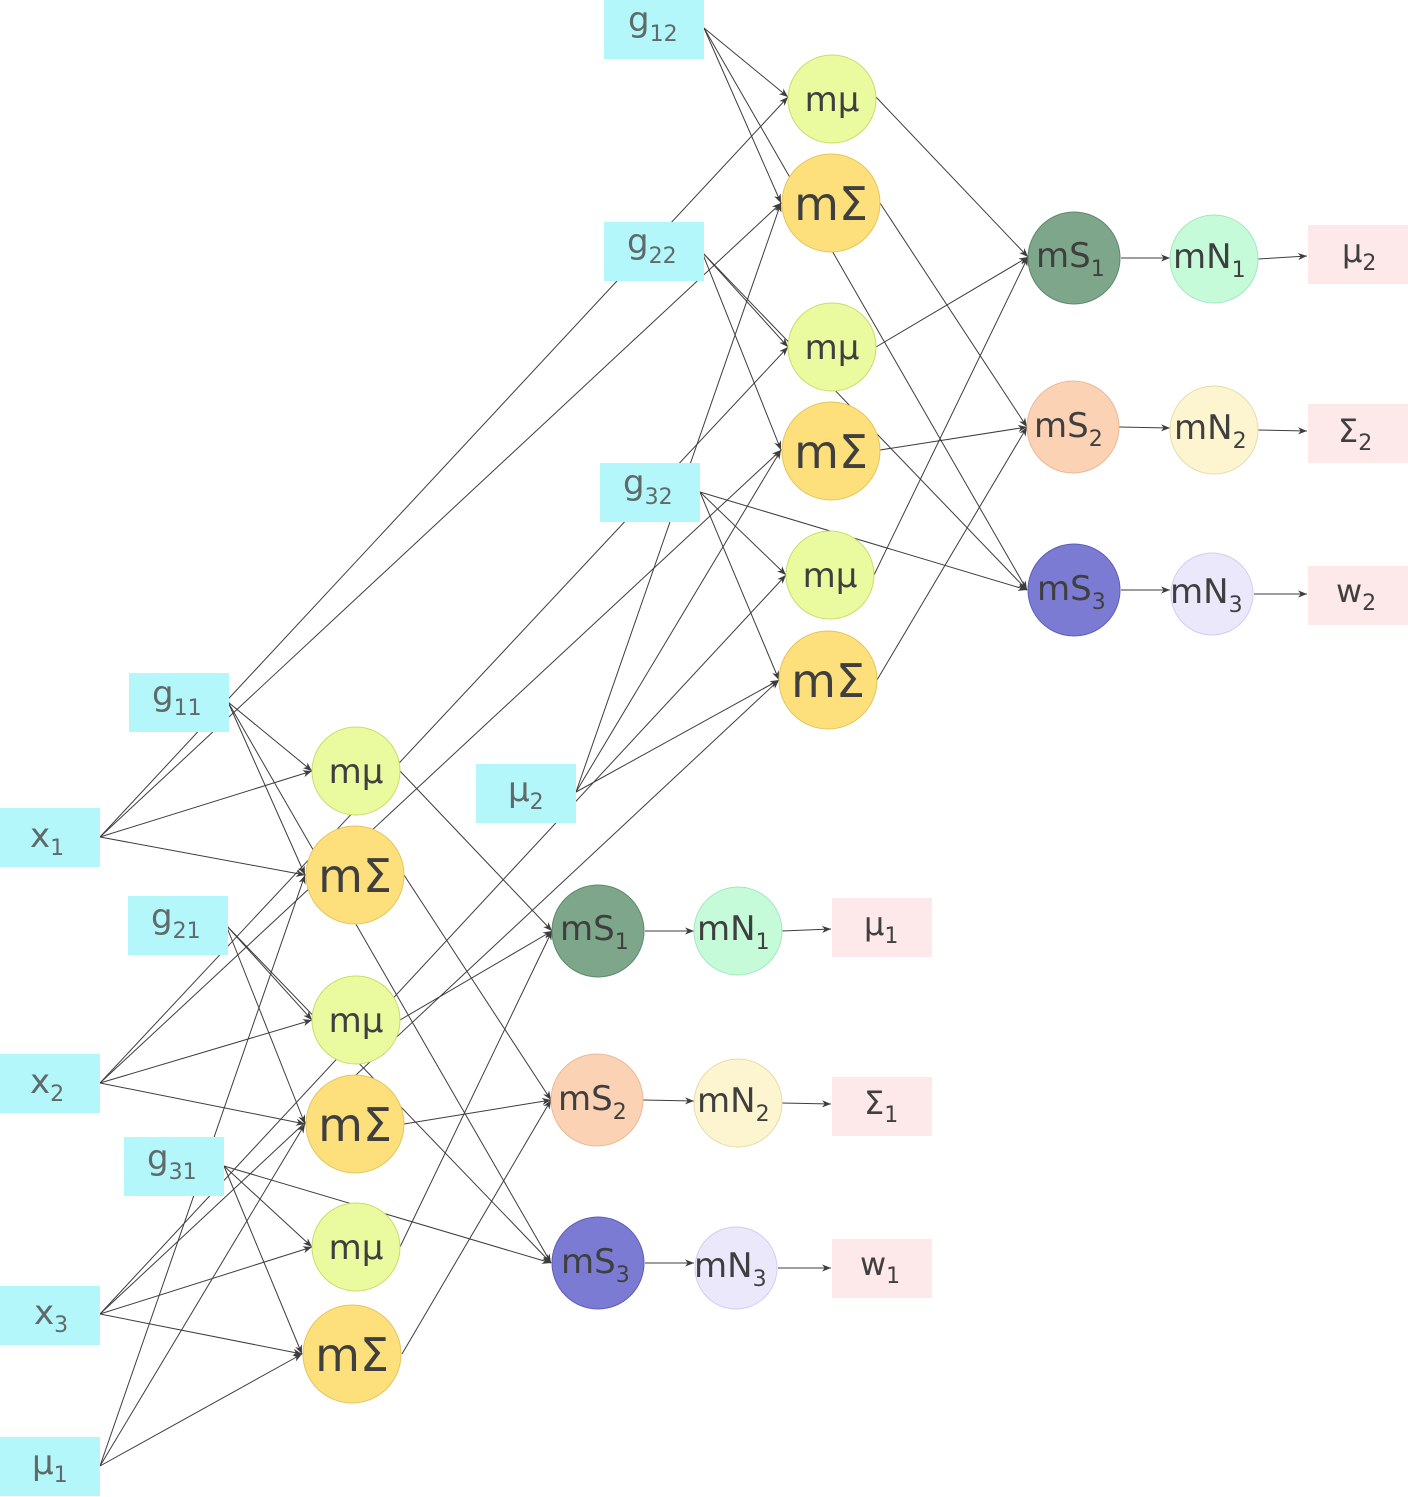 The width and height of the screenshot is (1408, 1497). I want to click on node-msig-1-1: mΣ, so click(355, 875).